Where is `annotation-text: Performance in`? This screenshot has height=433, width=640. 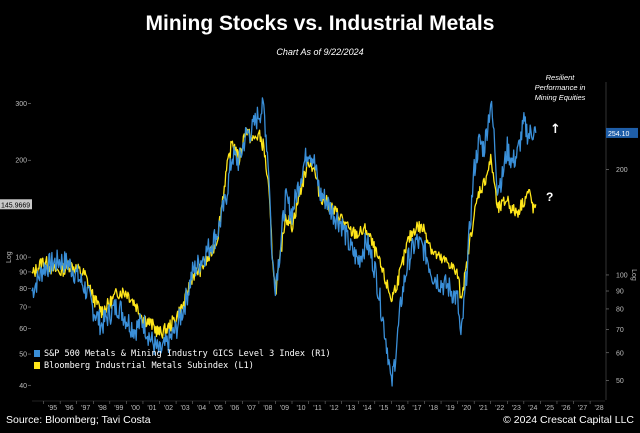 annotation-text: Performance in is located at coordinates (560, 87).